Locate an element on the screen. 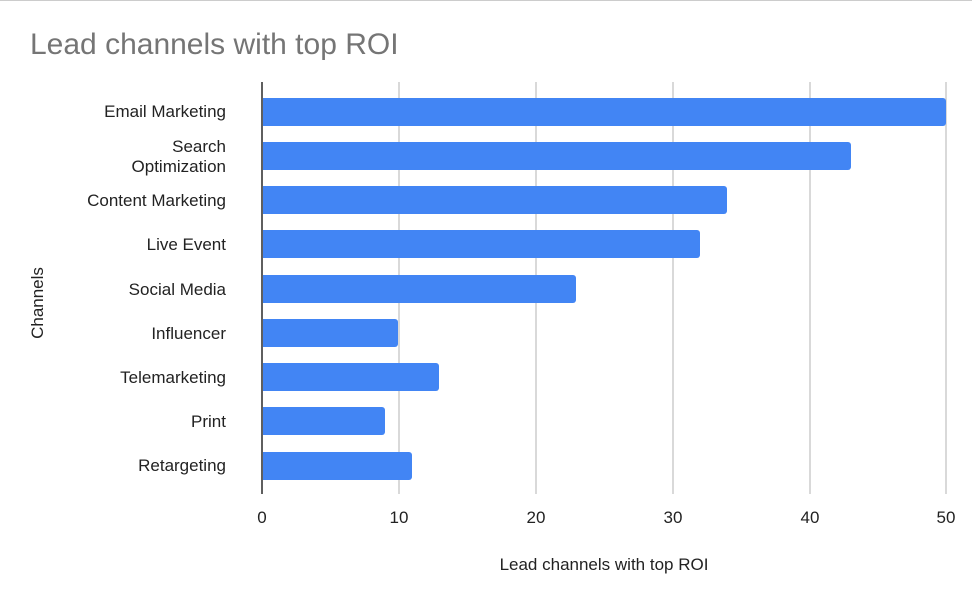 This screenshot has width=972, height=602. x-tick-label: 10 is located at coordinates (399, 517).